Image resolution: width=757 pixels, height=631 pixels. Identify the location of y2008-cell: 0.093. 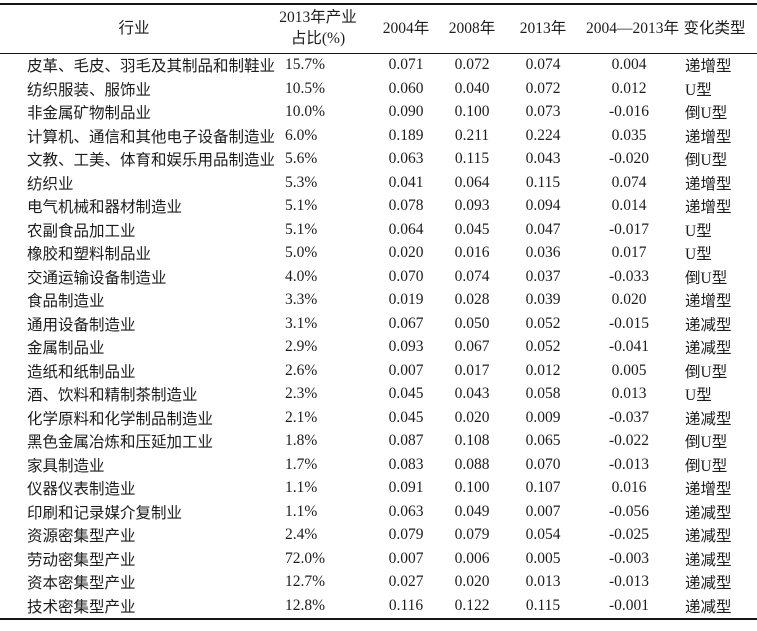
(472, 206).